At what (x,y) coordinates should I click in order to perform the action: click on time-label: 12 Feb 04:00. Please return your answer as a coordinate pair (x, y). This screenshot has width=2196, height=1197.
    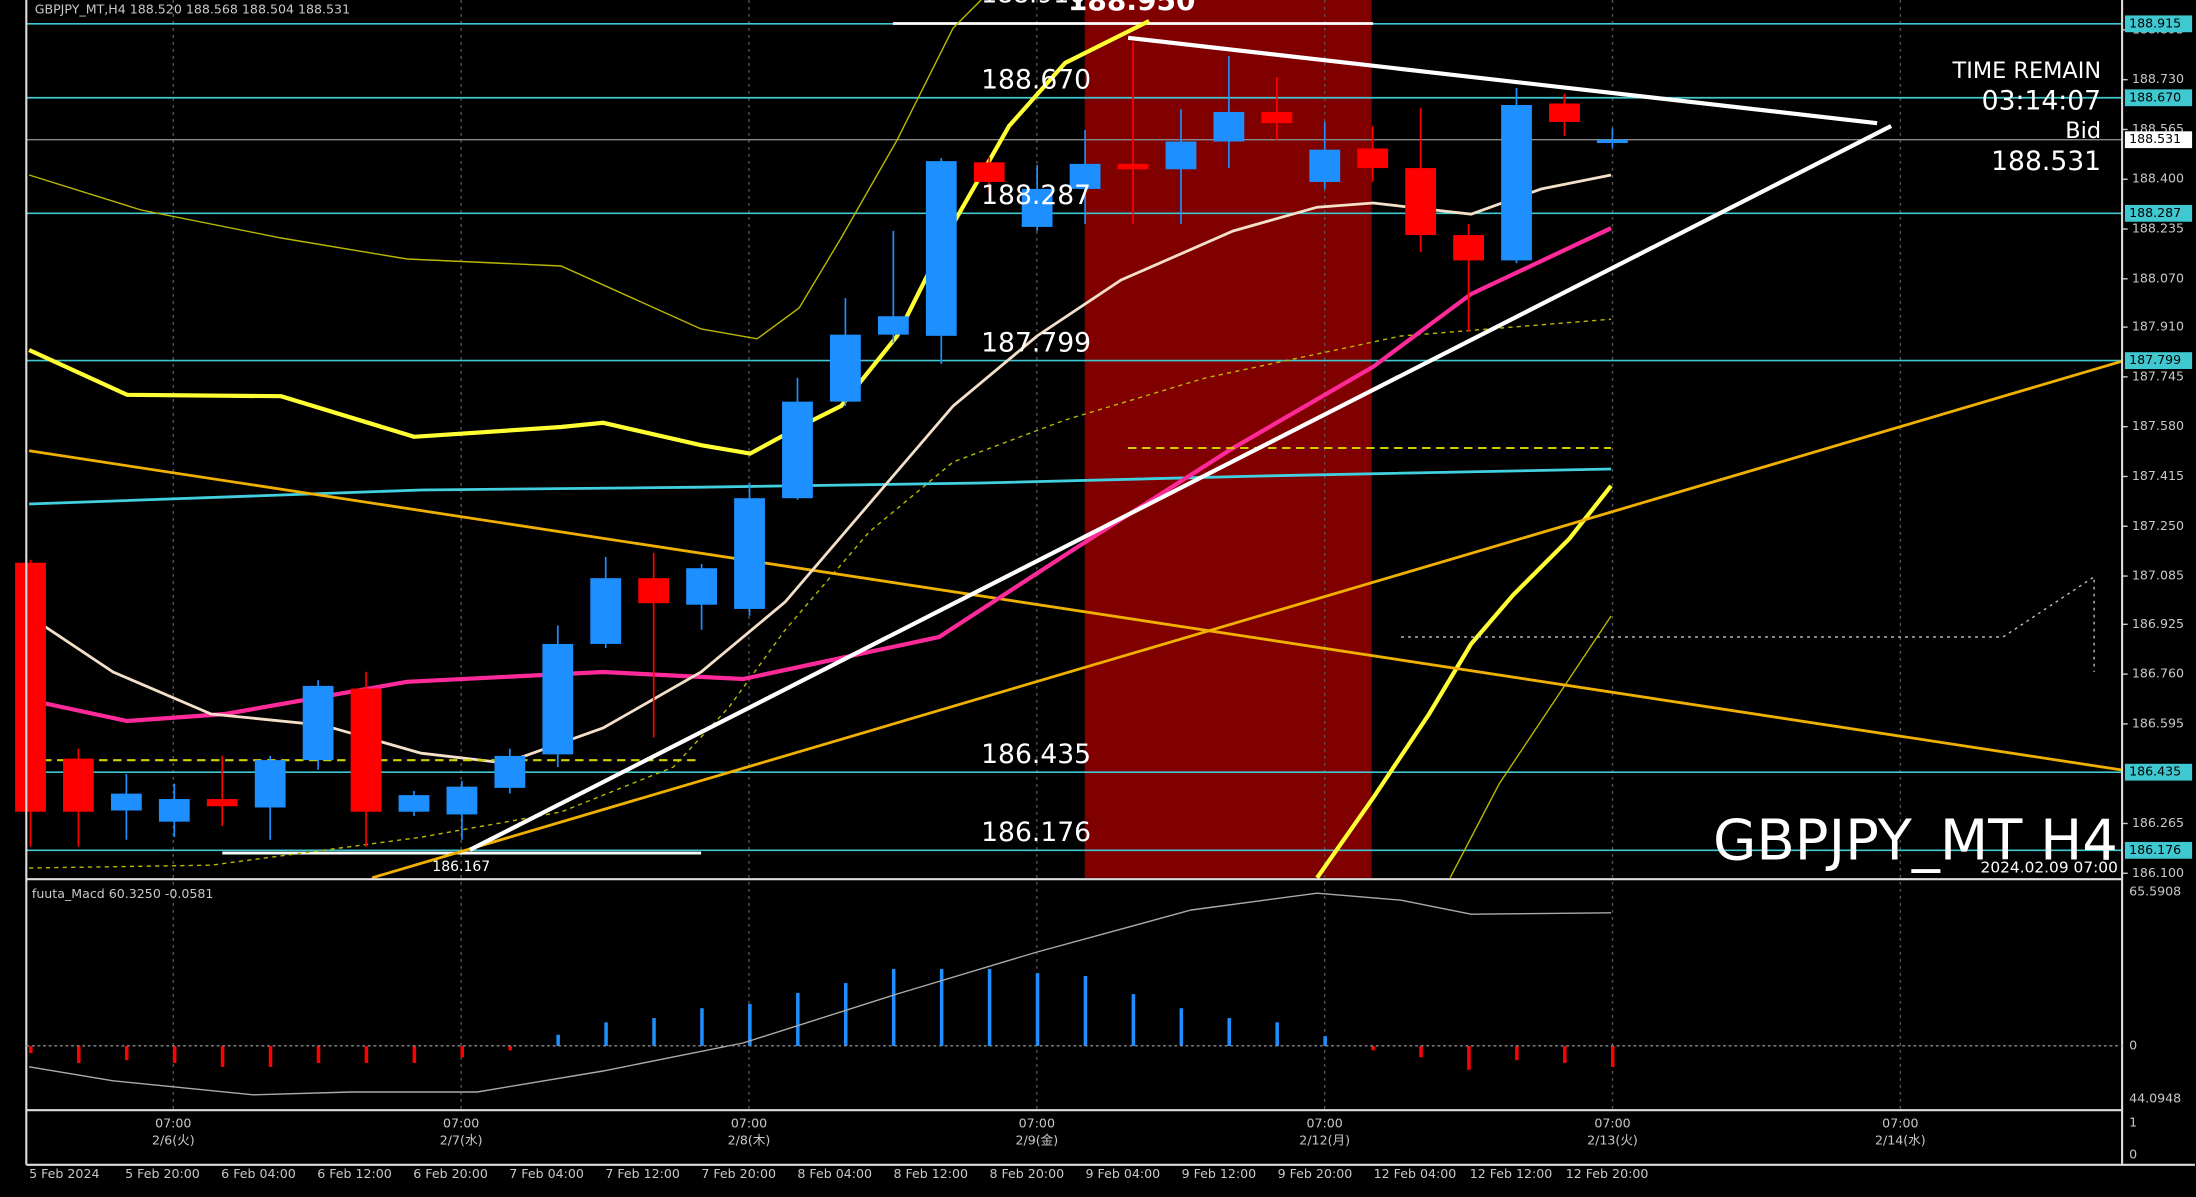
    Looking at the image, I should click on (1415, 1173).